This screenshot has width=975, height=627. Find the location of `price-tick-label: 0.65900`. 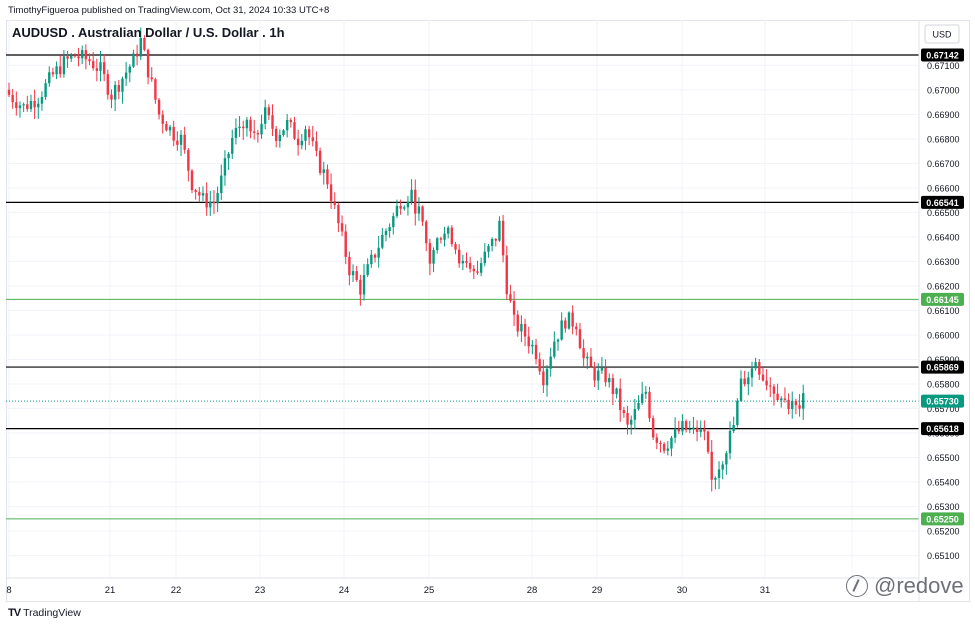

price-tick-label: 0.65900 is located at coordinates (943, 360).